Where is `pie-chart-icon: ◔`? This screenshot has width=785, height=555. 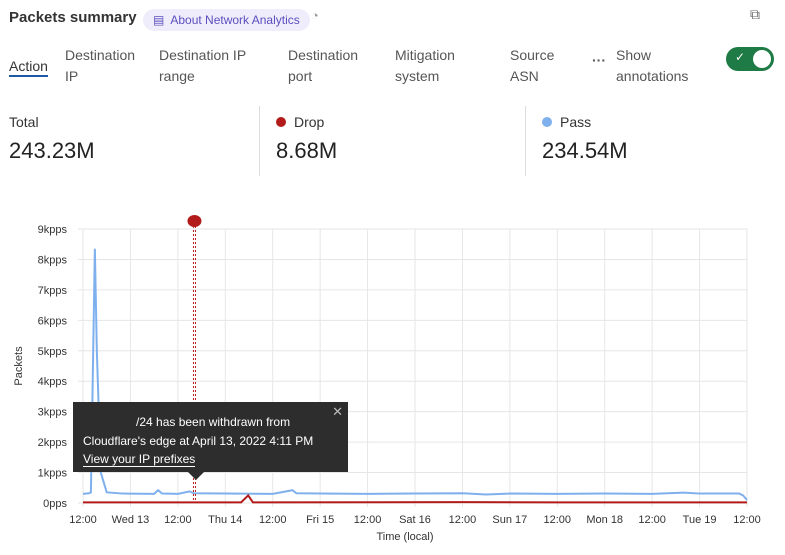 pie-chart-icon: ◔ is located at coordinates (315, 15).